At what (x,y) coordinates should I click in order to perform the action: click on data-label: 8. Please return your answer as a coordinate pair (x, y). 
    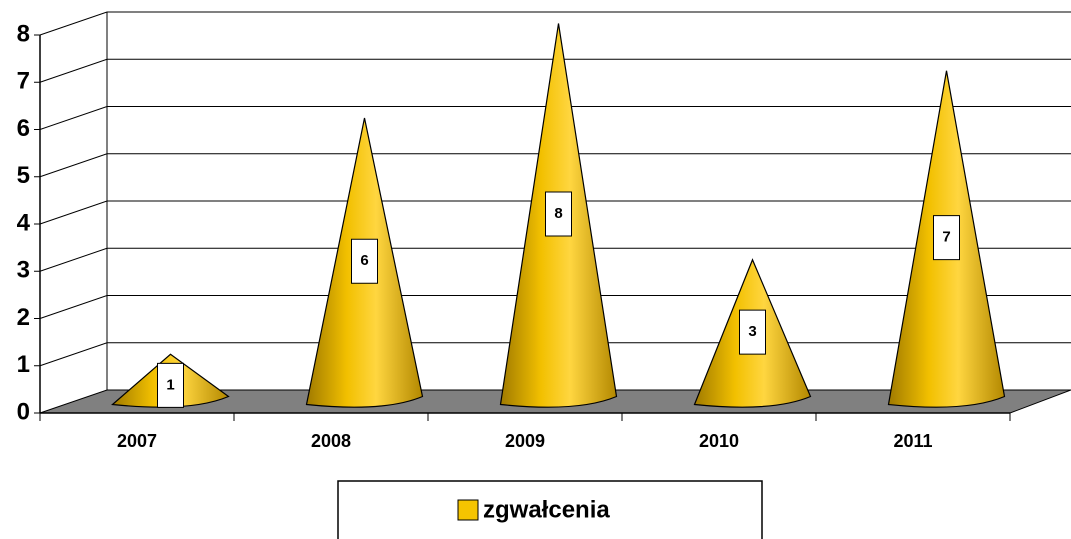
    Looking at the image, I should click on (558, 213).